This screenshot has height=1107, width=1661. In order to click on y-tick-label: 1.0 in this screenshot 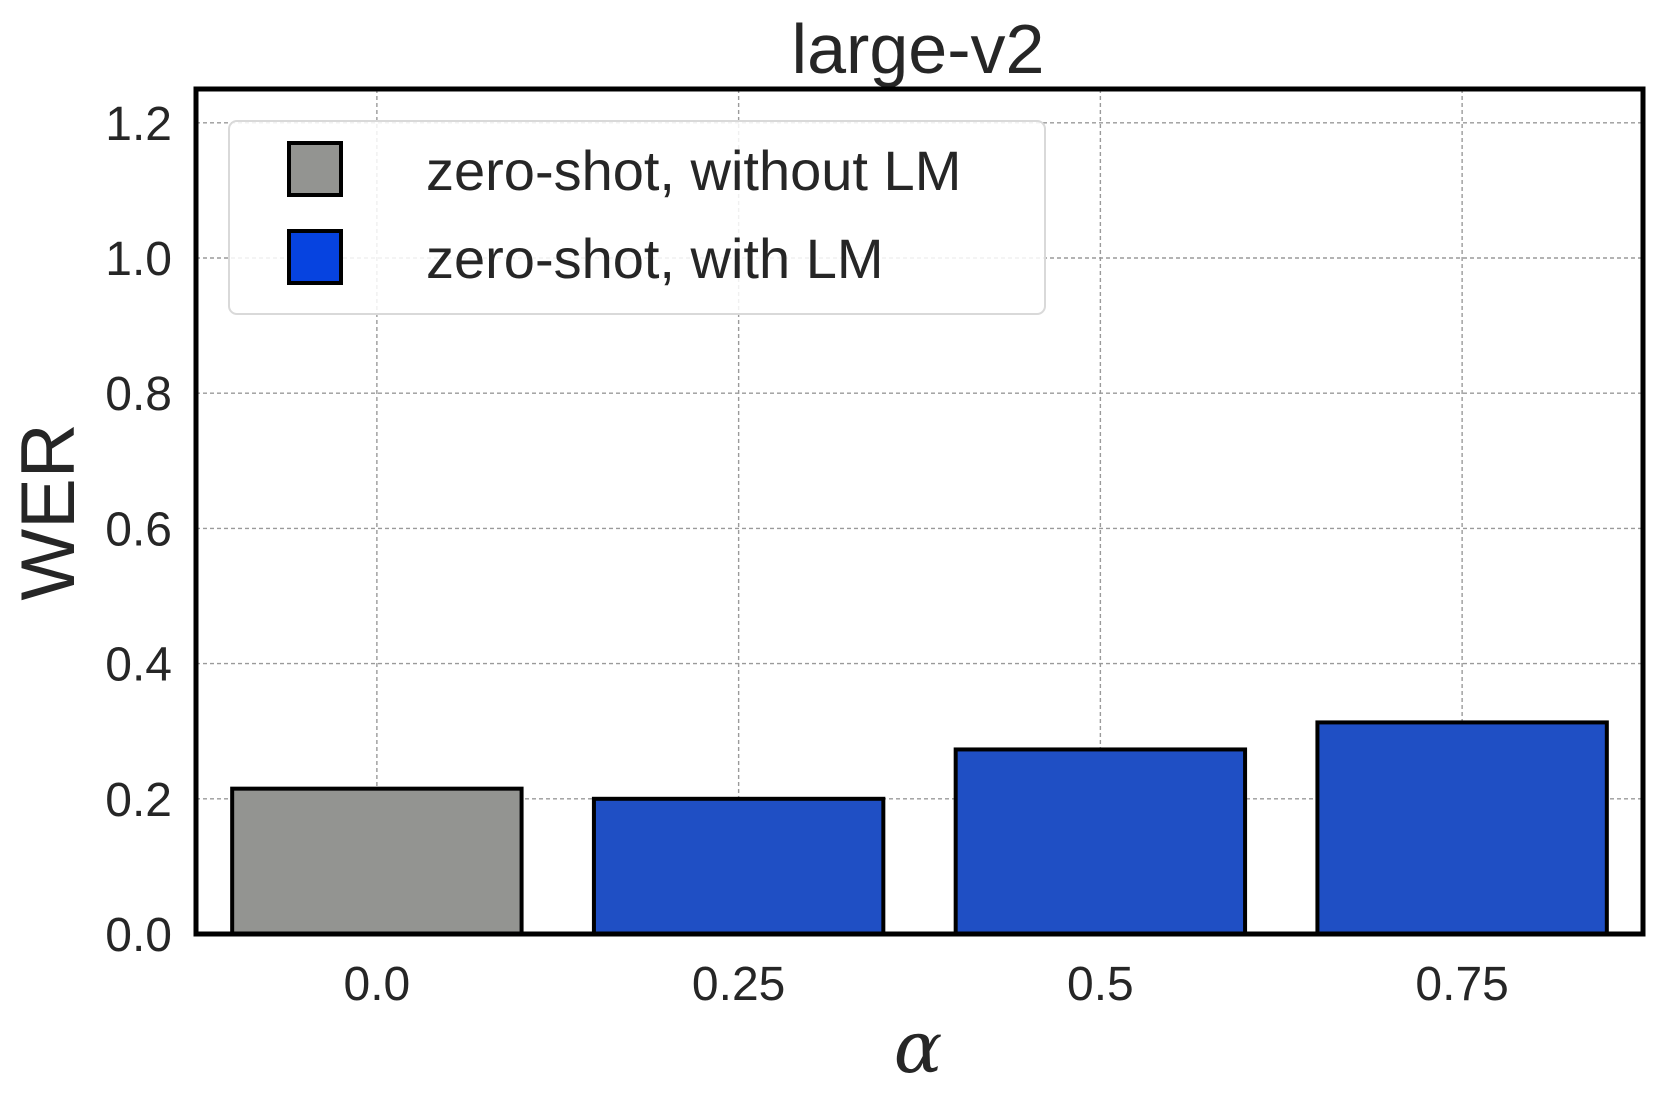, I will do `click(138, 259)`.